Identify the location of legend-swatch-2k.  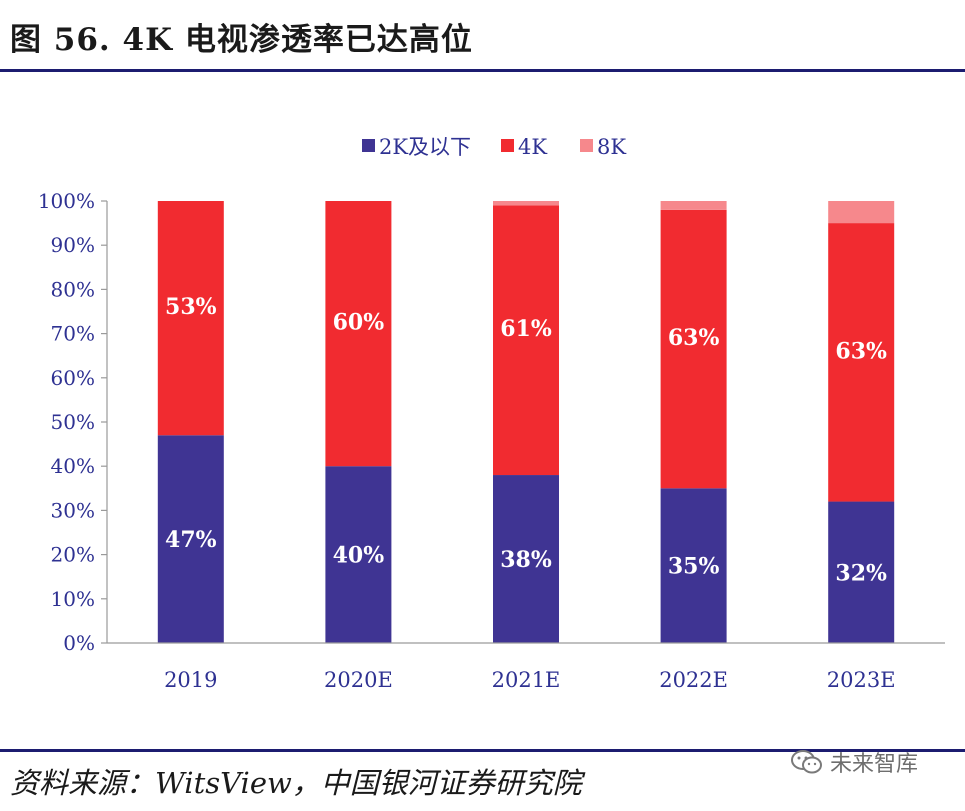
(368, 145).